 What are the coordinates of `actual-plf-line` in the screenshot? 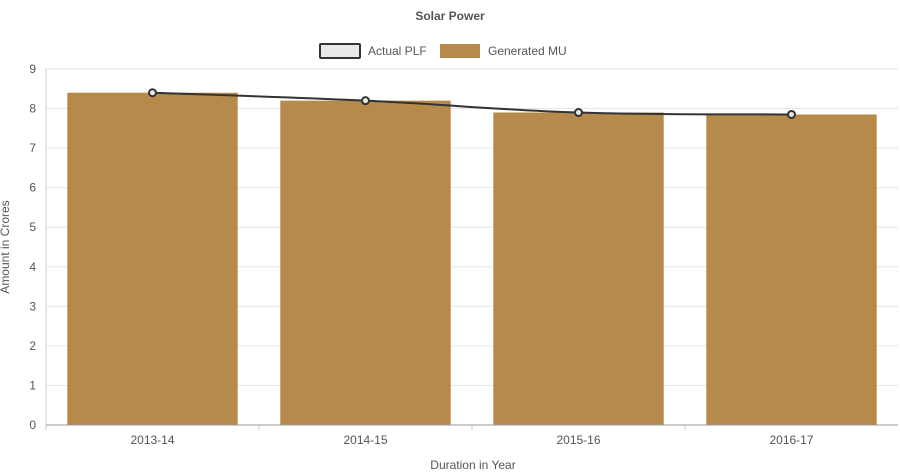 It's located at (472, 103).